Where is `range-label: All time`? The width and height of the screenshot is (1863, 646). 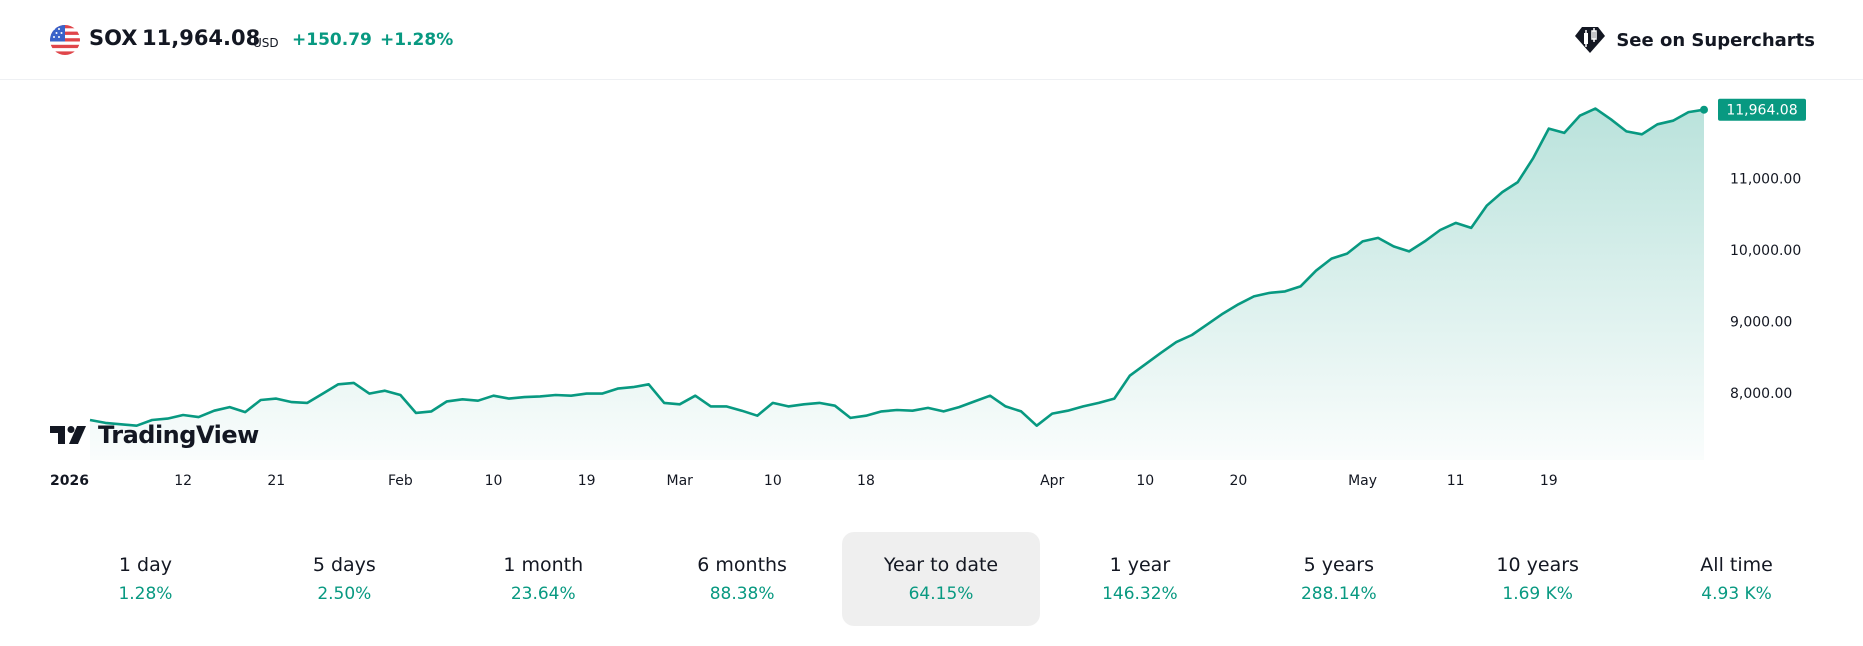 range-label: All time is located at coordinates (1736, 565).